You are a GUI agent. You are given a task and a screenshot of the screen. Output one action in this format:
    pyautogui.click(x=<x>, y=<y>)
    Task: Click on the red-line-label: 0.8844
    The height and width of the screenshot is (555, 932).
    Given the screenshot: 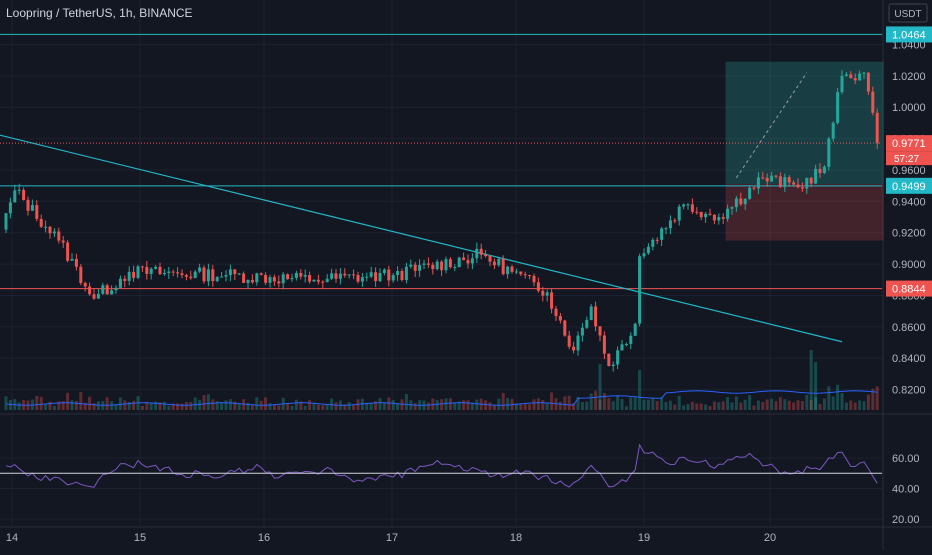 What is the action you would take?
    pyautogui.click(x=909, y=290)
    